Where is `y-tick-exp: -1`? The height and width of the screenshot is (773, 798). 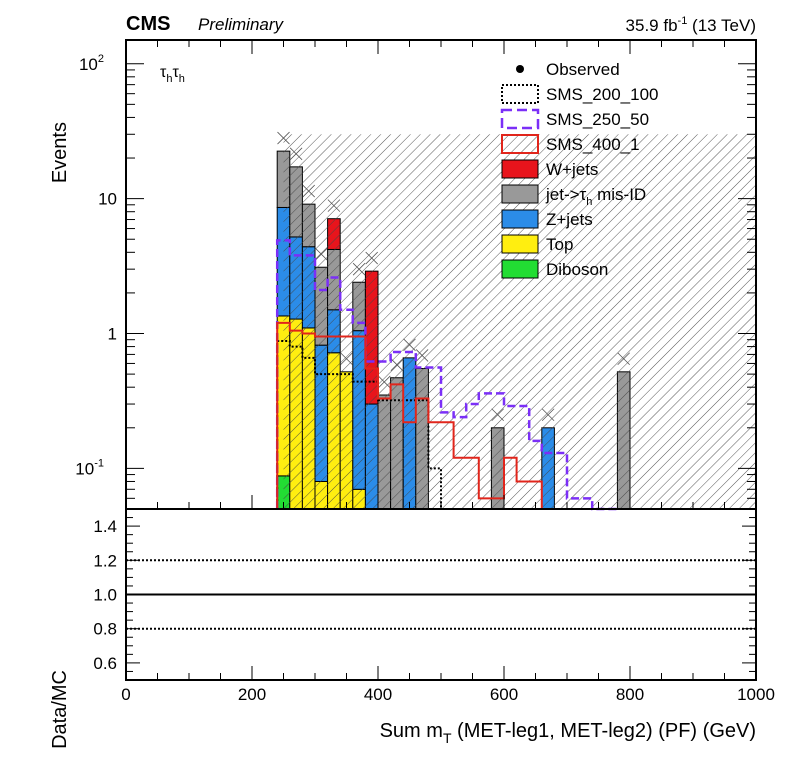 y-tick-exp: -1 is located at coordinates (99, 463).